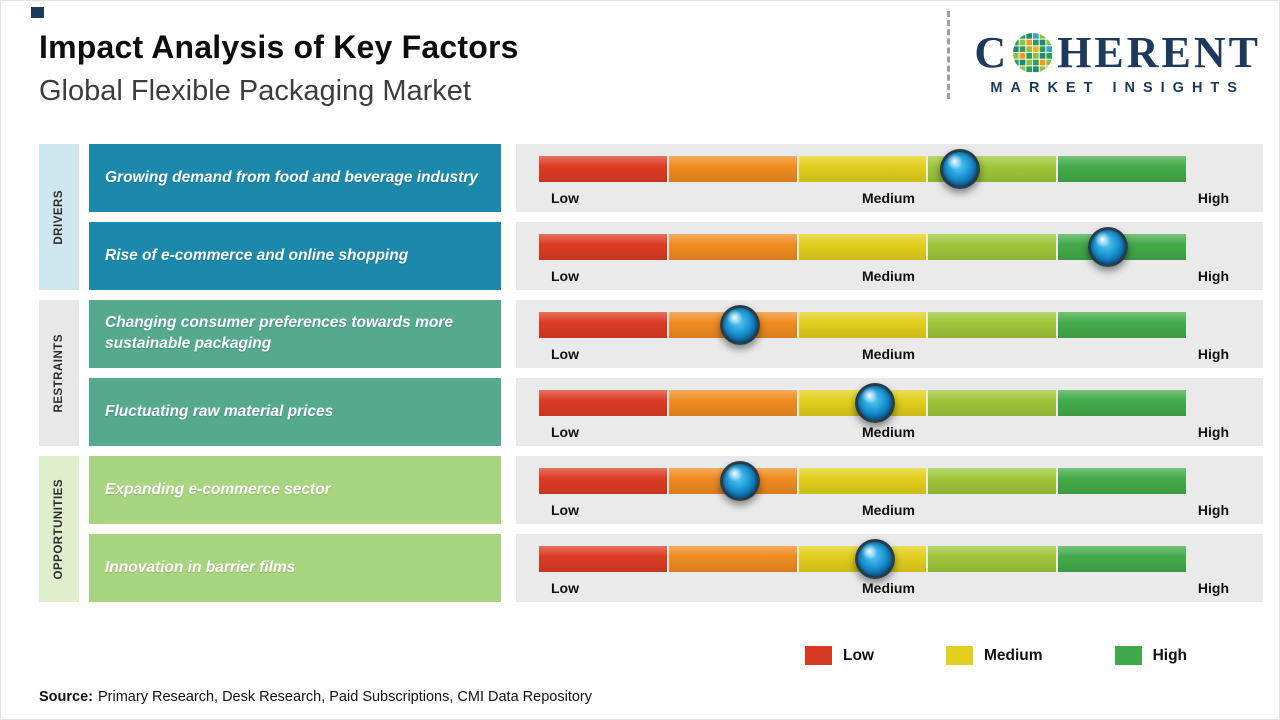 Image resolution: width=1280 pixels, height=720 pixels. Describe the element at coordinates (255, 91) in the screenshot. I see `page-subtitle: Global Flexible Packaging Market` at that location.